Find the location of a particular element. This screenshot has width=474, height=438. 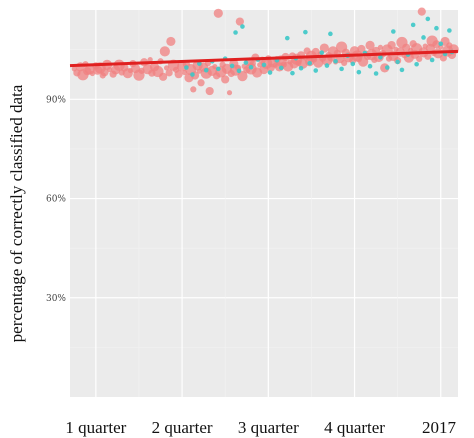

x-tick-label: 3 quarter is located at coordinates (268, 427).